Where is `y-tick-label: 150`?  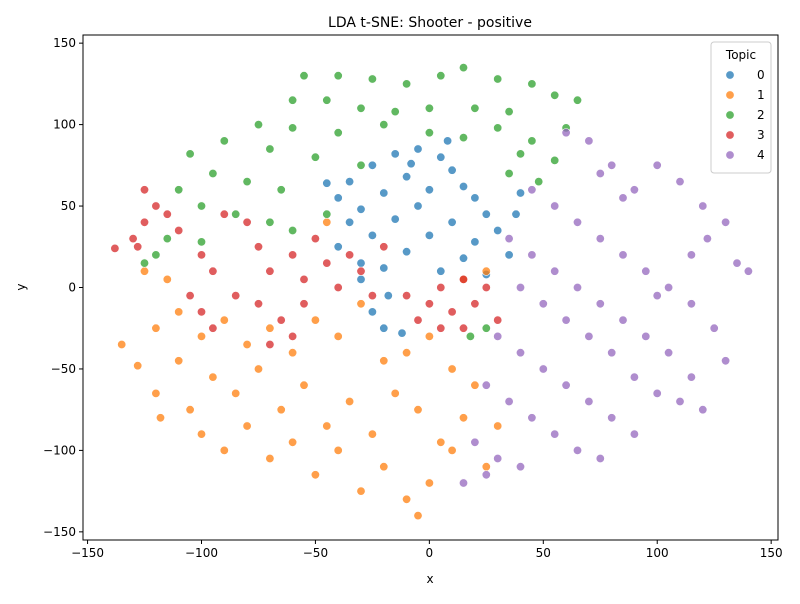
y-tick-label: 150 is located at coordinates (64, 43).